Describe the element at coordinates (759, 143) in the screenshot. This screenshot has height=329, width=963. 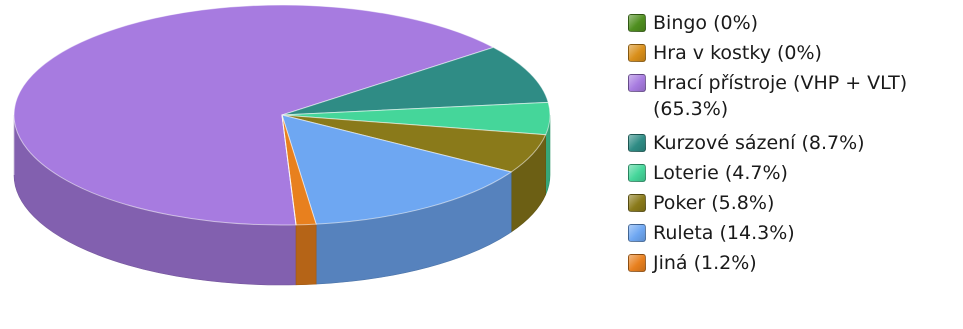
I see `legend-label: Kurzové sázení (8.7%)` at that location.